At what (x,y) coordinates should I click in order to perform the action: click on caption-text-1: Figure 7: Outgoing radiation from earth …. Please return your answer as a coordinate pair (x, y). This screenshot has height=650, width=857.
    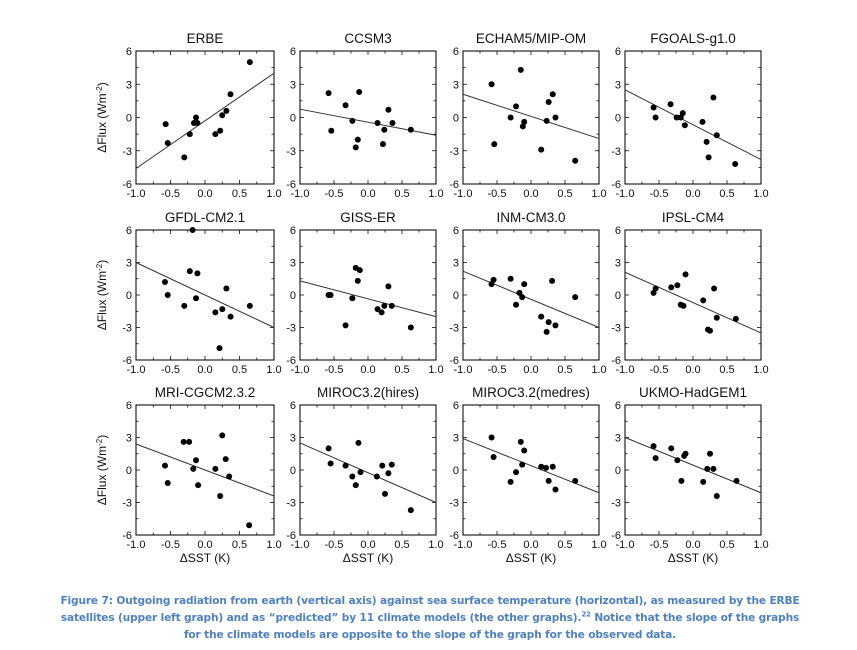
    Looking at the image, I should click on (430, 609).